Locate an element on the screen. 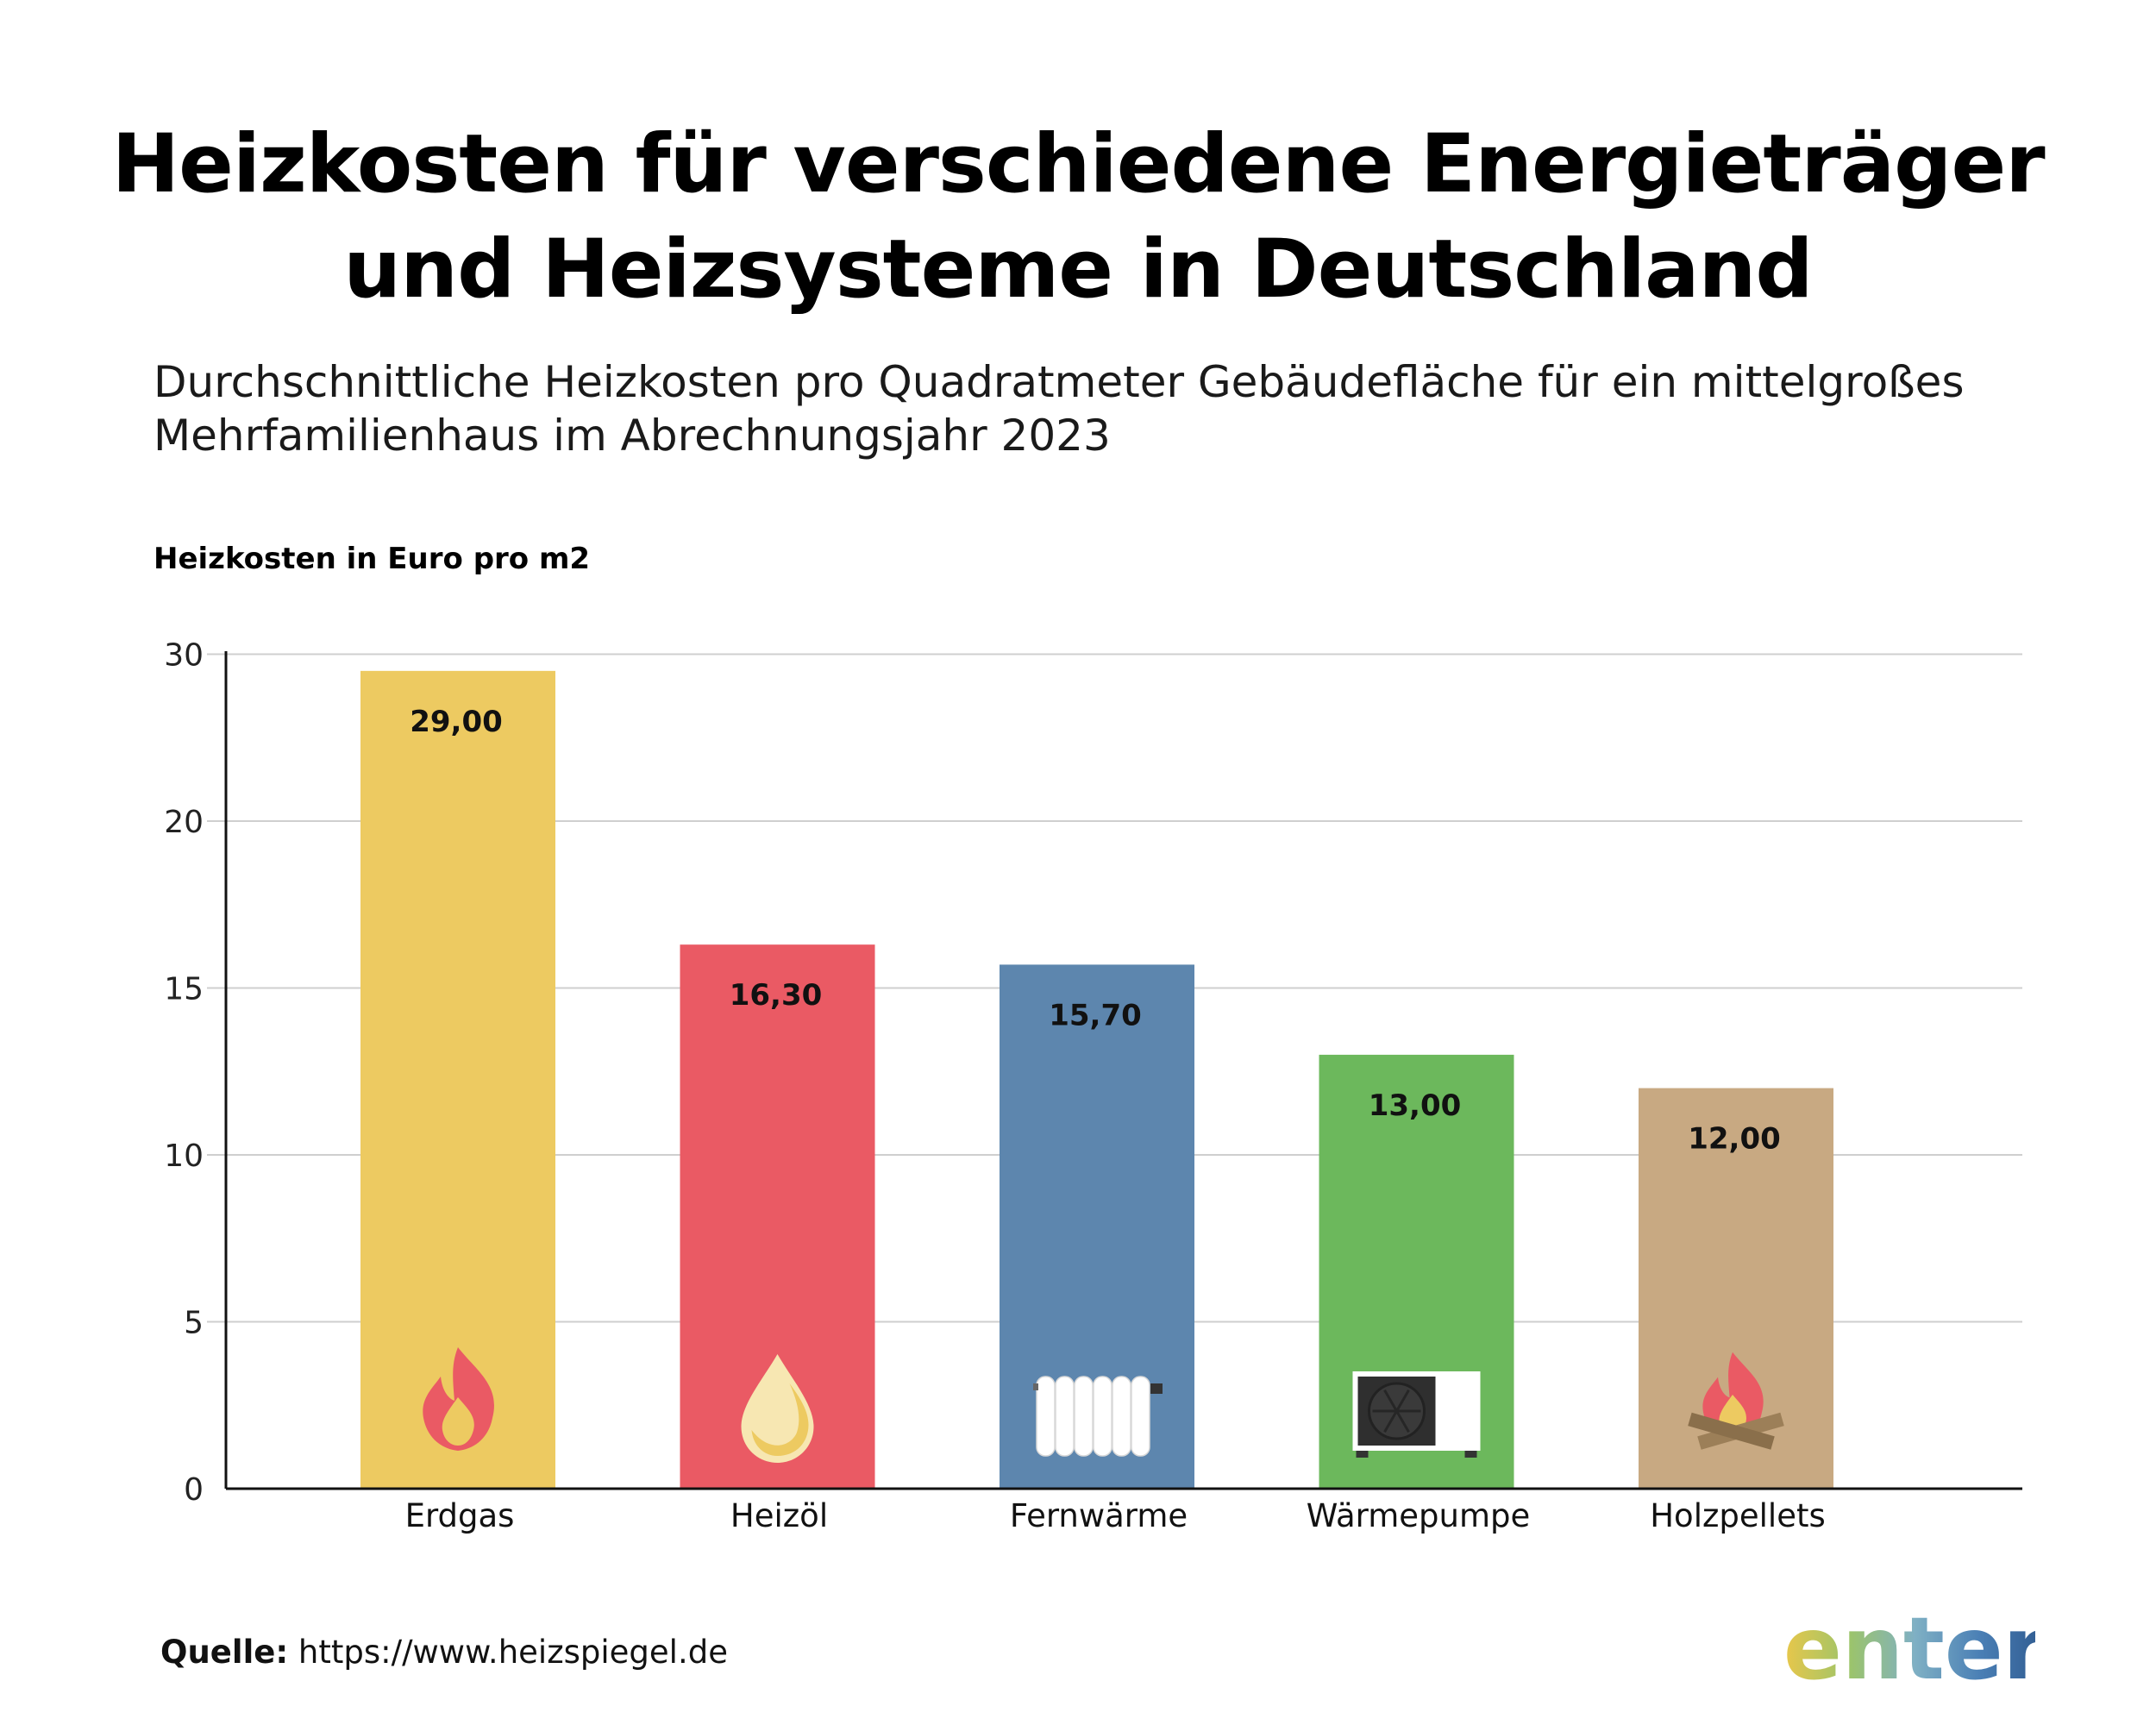 This screenshot has width=2156, height=1725. bar-value-label: 15,70 is located at coordinates (1095, 1015).